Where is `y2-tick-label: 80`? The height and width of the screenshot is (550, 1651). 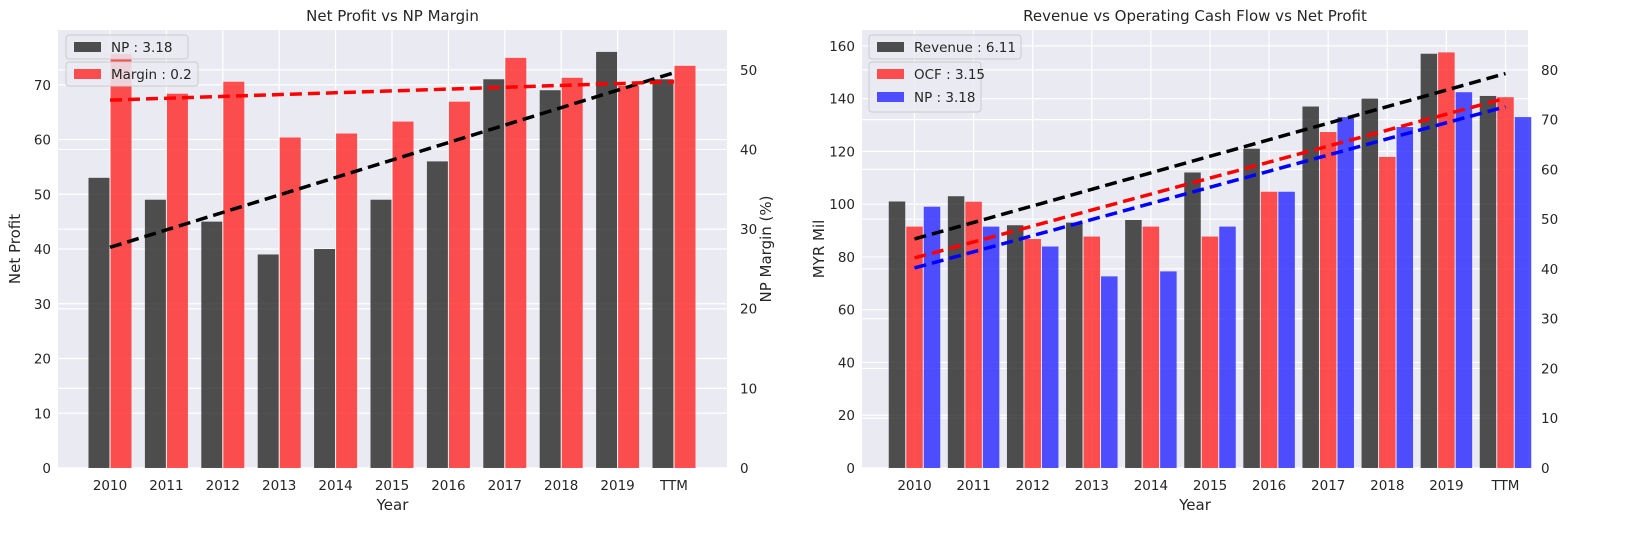 y2-tick-label: 80 is located at coordinates (1549, 71).